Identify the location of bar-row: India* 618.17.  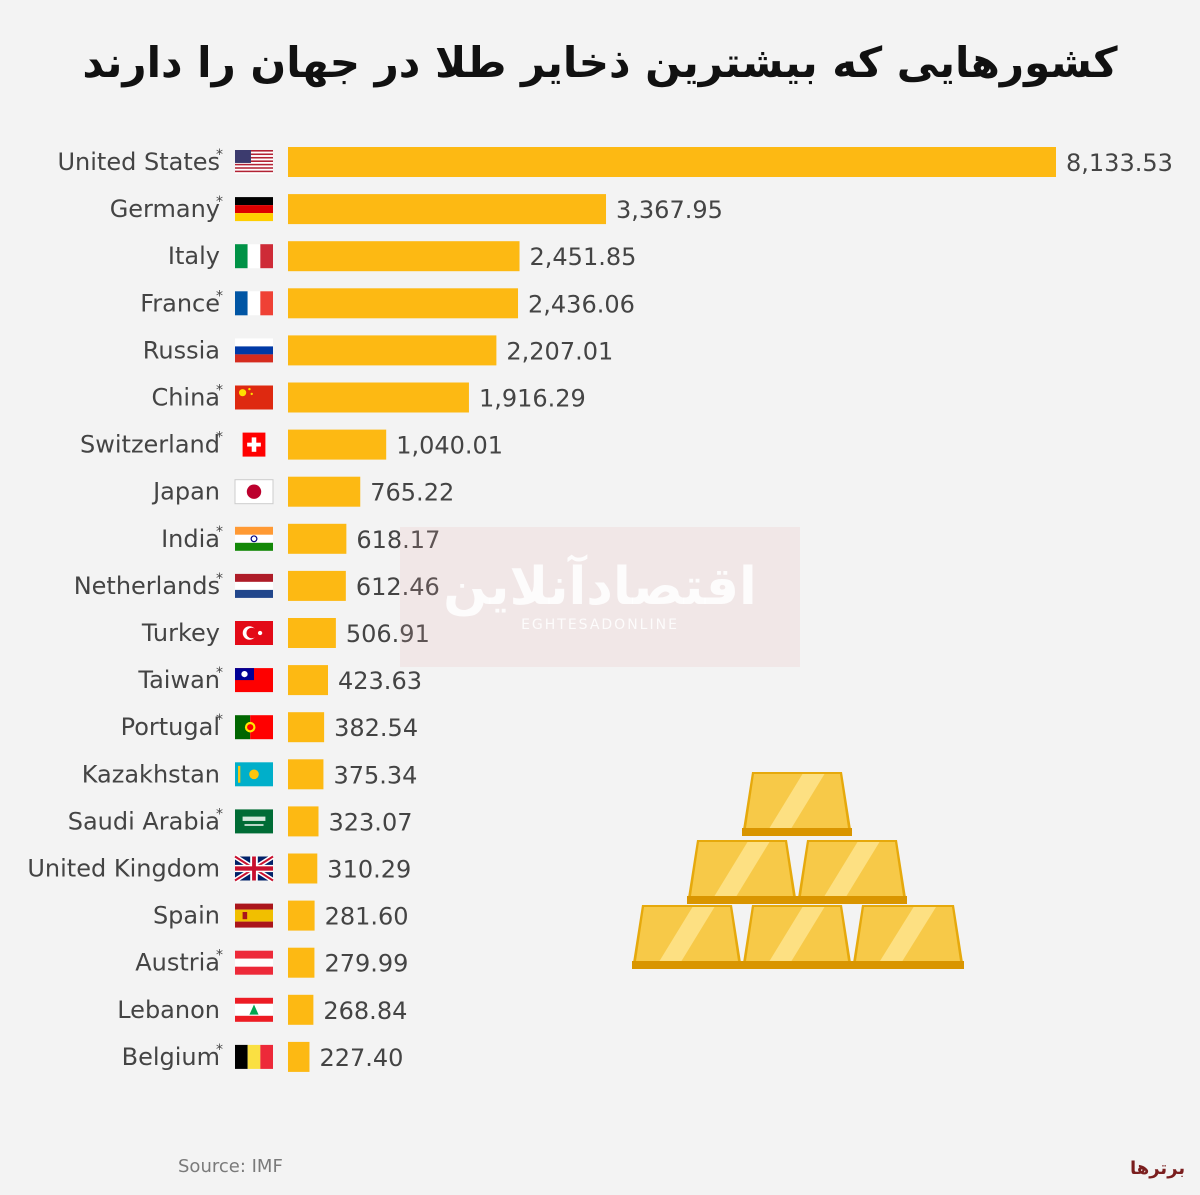
(300, 538).